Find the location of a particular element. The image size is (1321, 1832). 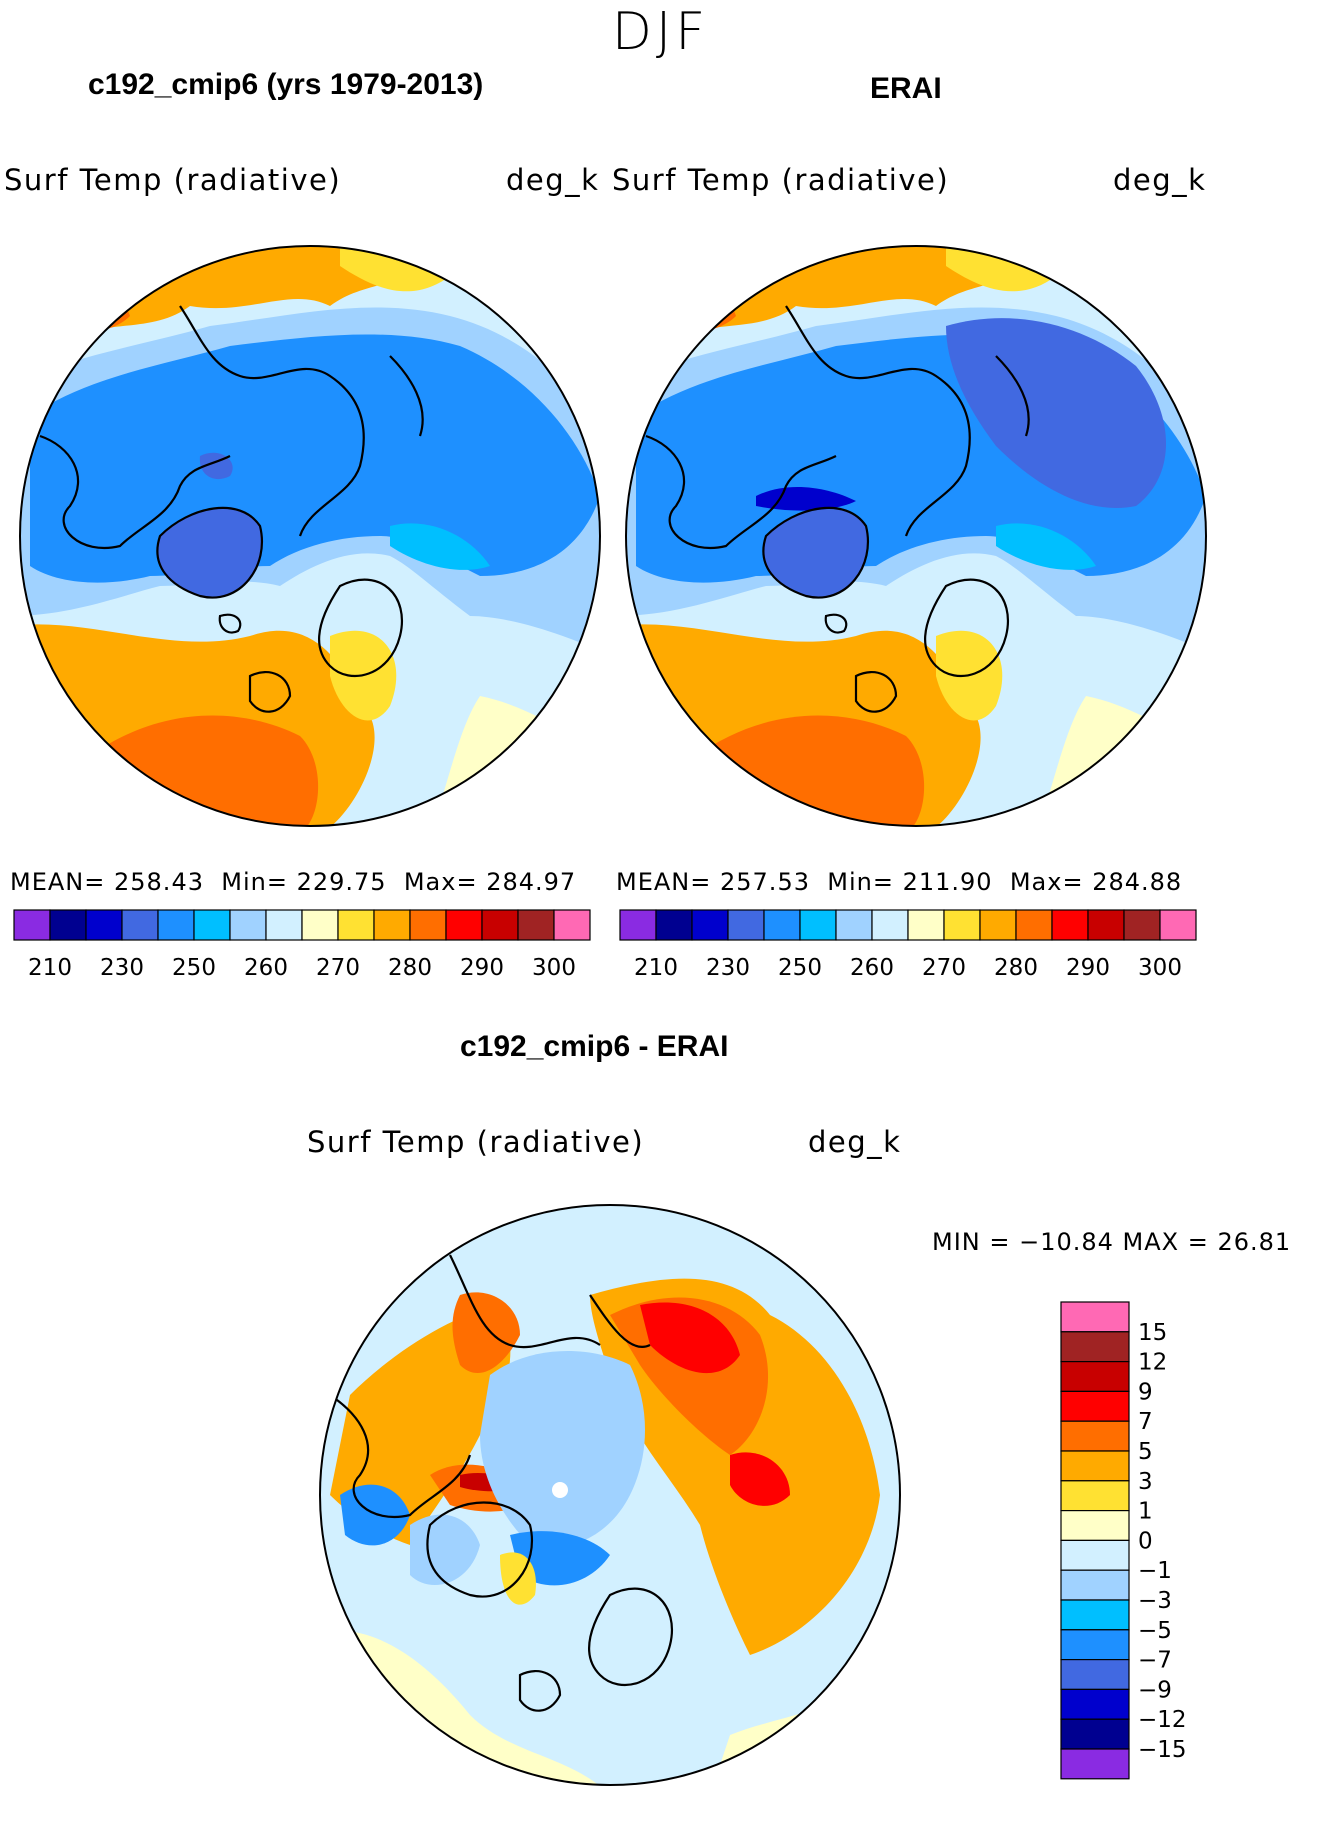

panel-2-variable: Surf Temp (radiative) is located at coordinates (781, 180).